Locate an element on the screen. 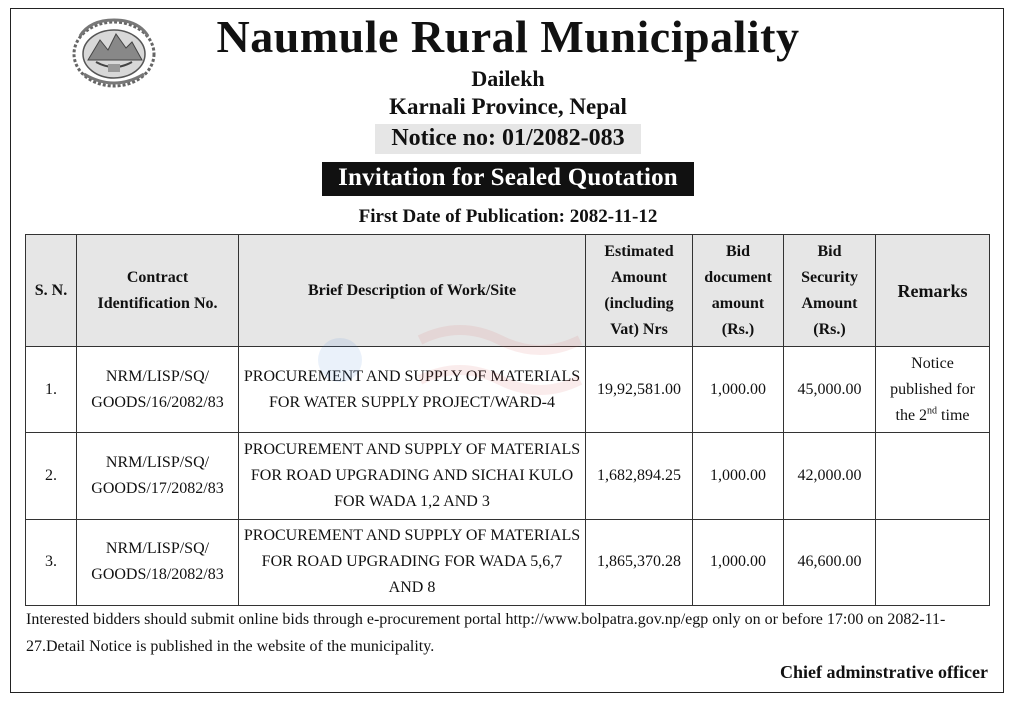 Image resolution: width=1016 pixels, height=702 pixels. row-estimated-amount: 1,865,370.28 is located at coordinates (639, 562).